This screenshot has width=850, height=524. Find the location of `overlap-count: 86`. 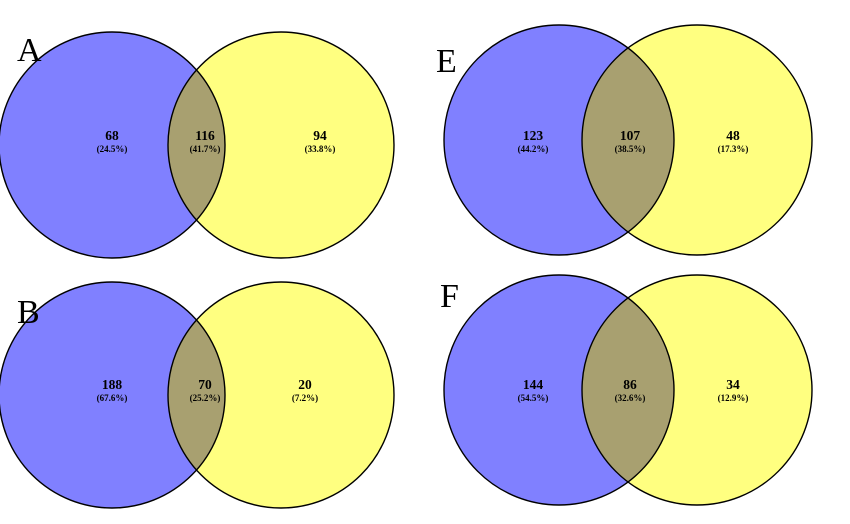

overlap-count: 86 is located at coordinates (630, 384).